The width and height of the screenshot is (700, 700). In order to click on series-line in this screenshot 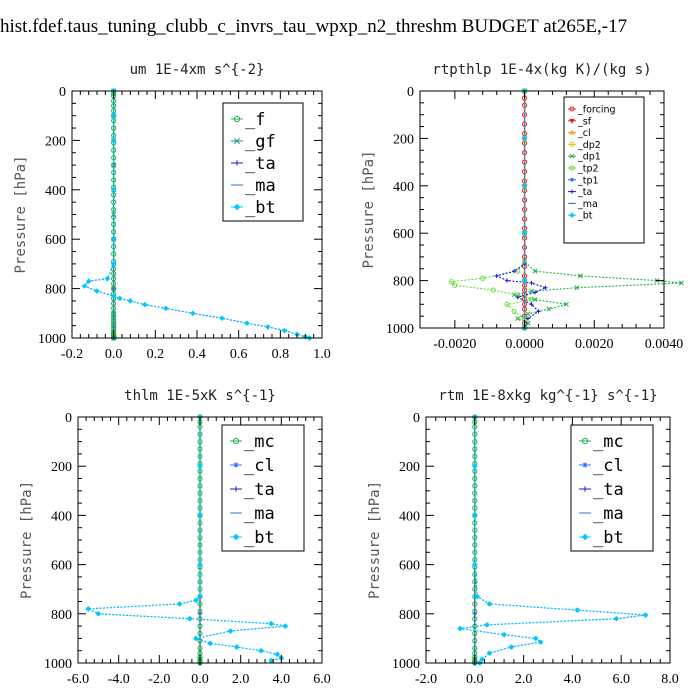, I will do `click(521, 210)`.